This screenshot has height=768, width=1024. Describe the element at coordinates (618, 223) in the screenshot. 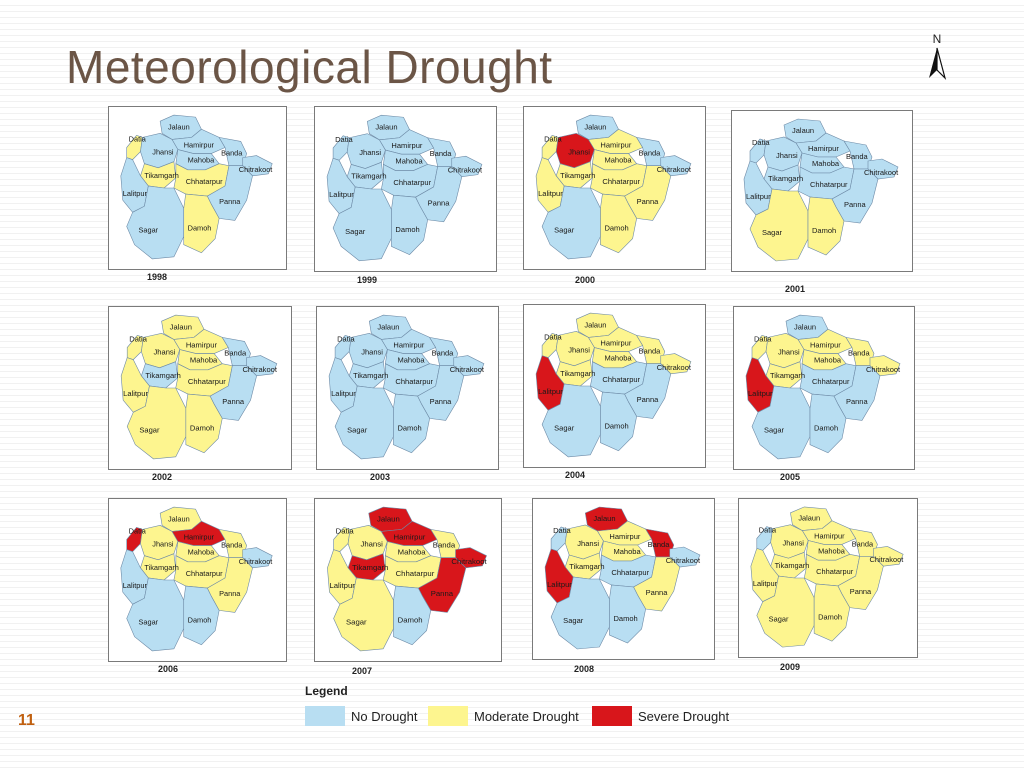

I see `district-damoh-2000` at that location.